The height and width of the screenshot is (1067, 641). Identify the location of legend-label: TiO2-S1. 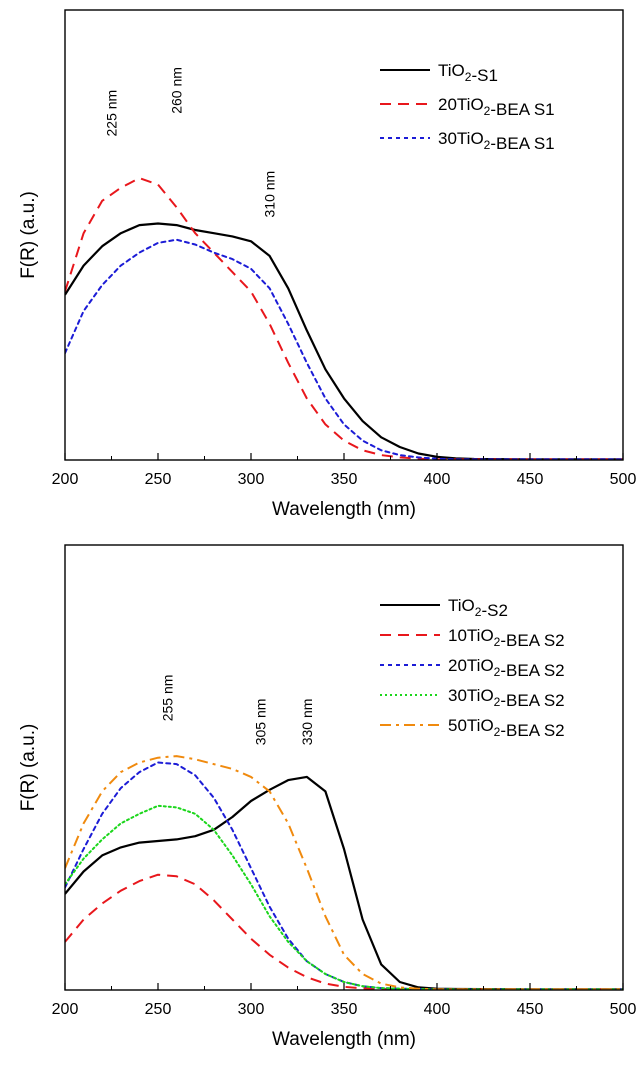
(468, 73).